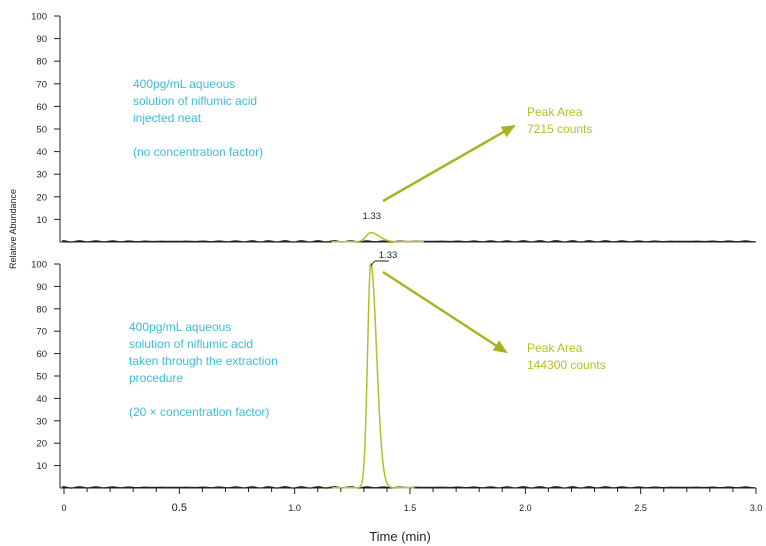  I want to click on annotation-line: (20 × concentration factor), so click(199, 412).